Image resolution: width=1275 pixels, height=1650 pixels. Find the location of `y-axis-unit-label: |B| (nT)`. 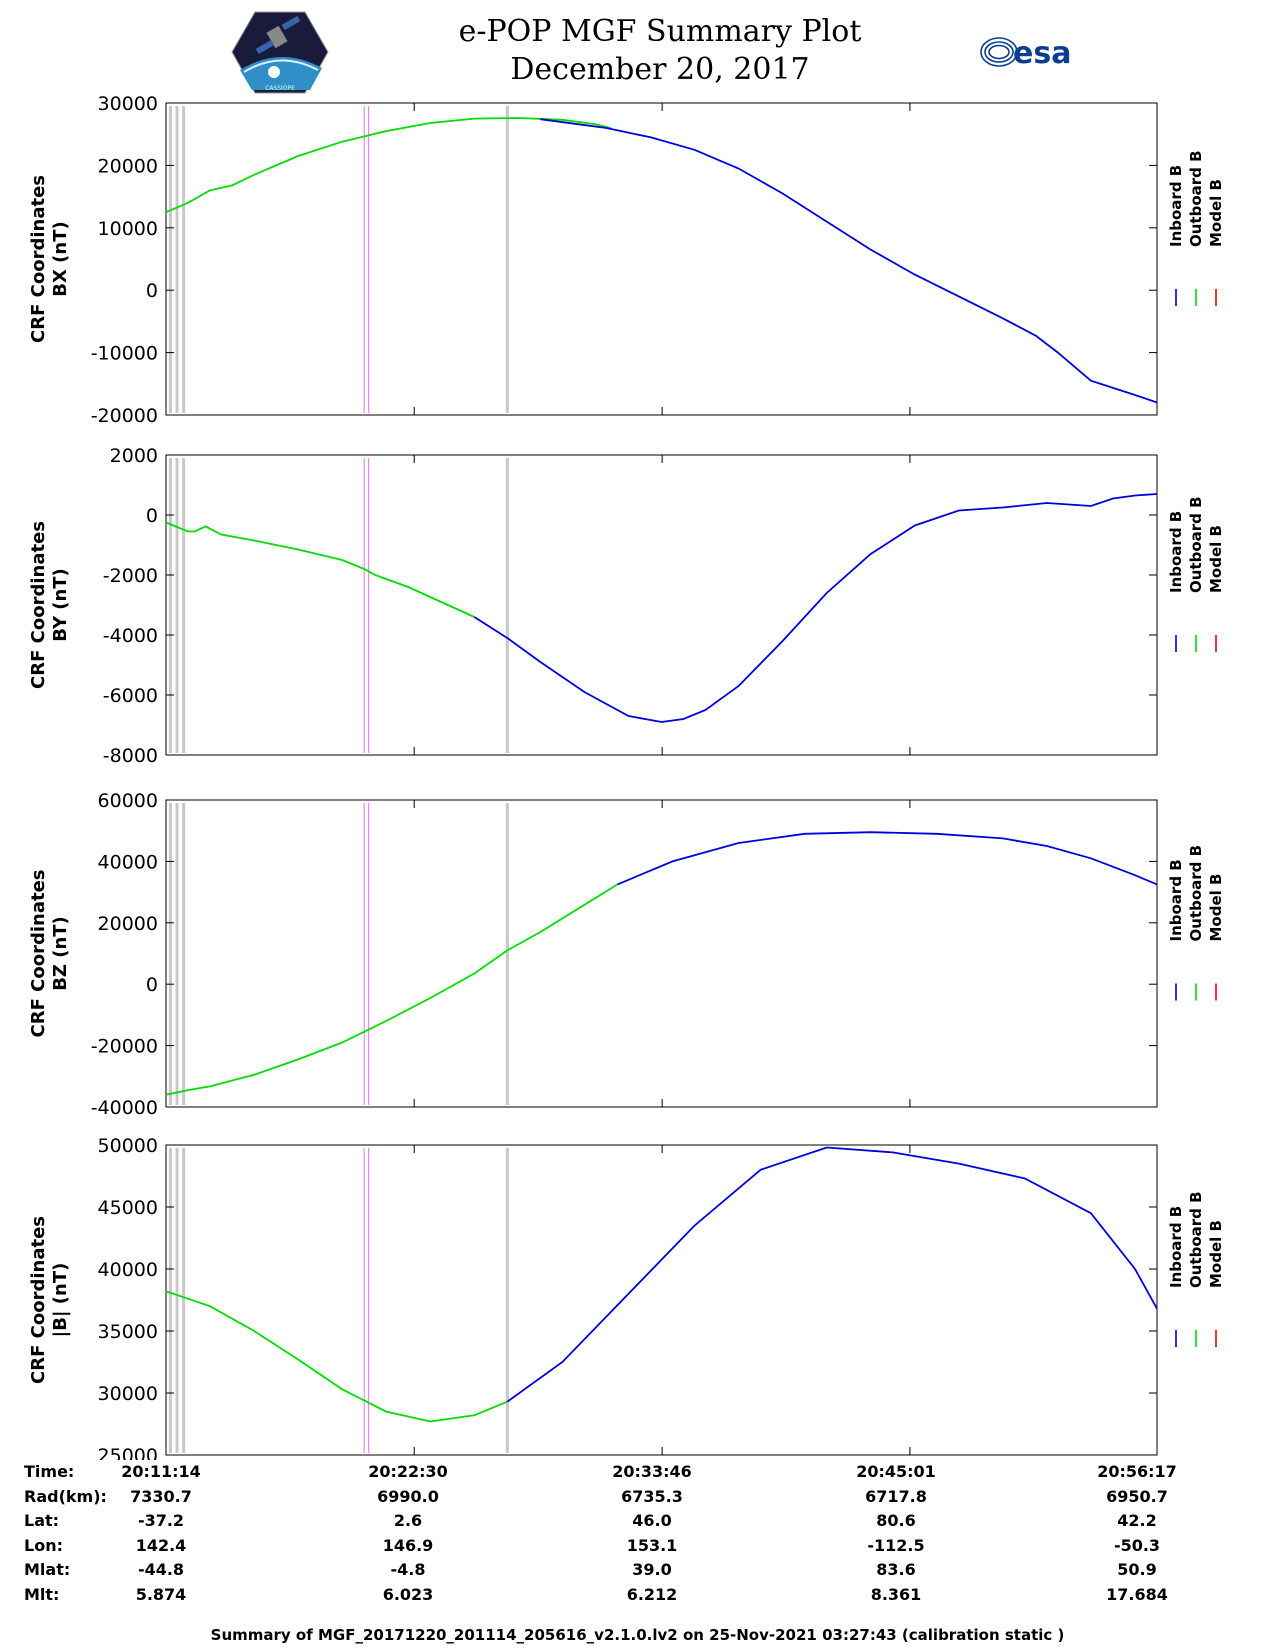

y-axis-unit-label: |B| (nT) is located at coordinates (60, 1300).